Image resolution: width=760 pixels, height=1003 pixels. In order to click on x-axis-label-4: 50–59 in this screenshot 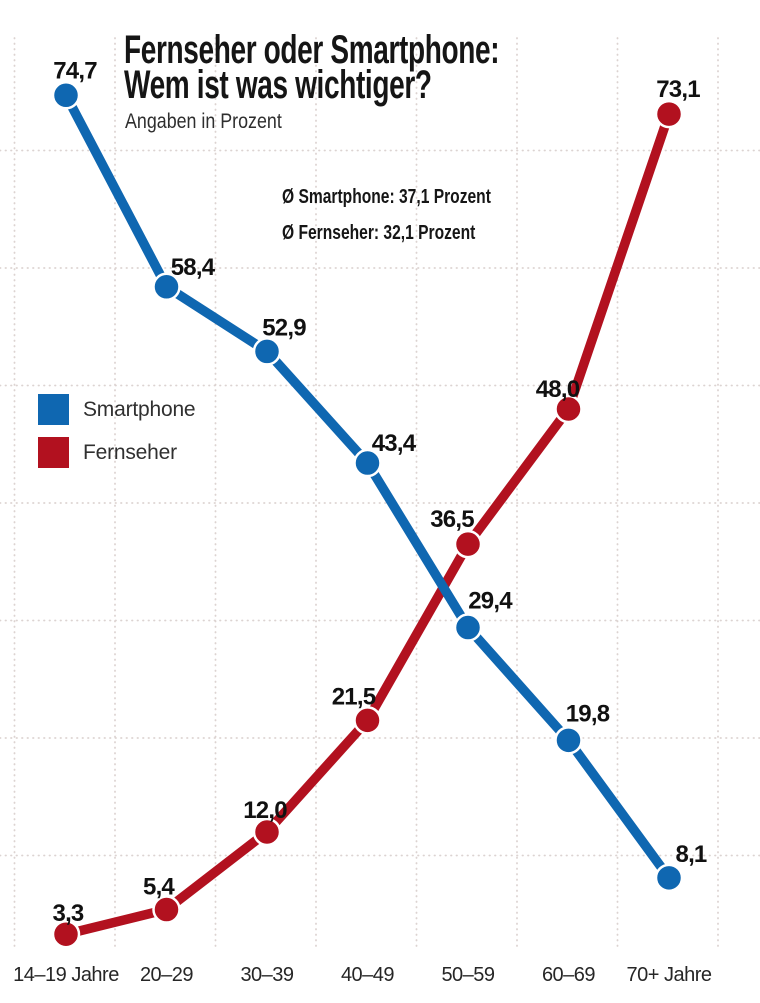, I will do `click(467, 975)`.